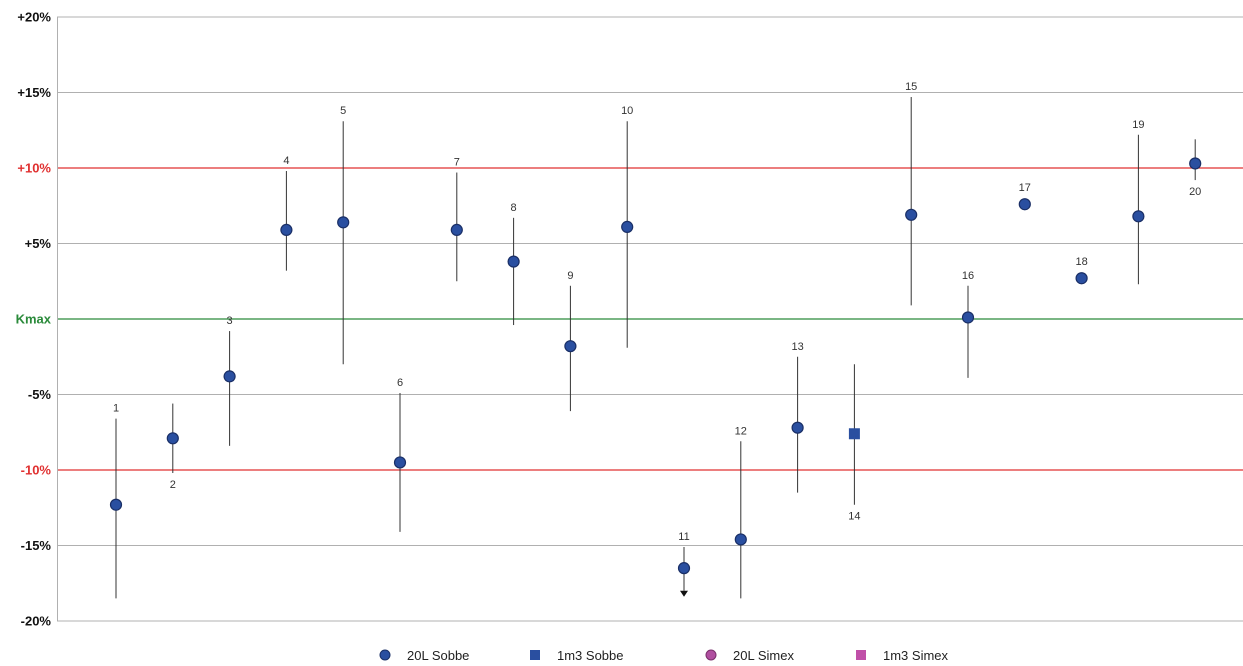 The height and width of the screenshot is (666, 1243). Describe the element at coordinates (1195, 192) in the screenshot. I see `data-label: 20` at that location.